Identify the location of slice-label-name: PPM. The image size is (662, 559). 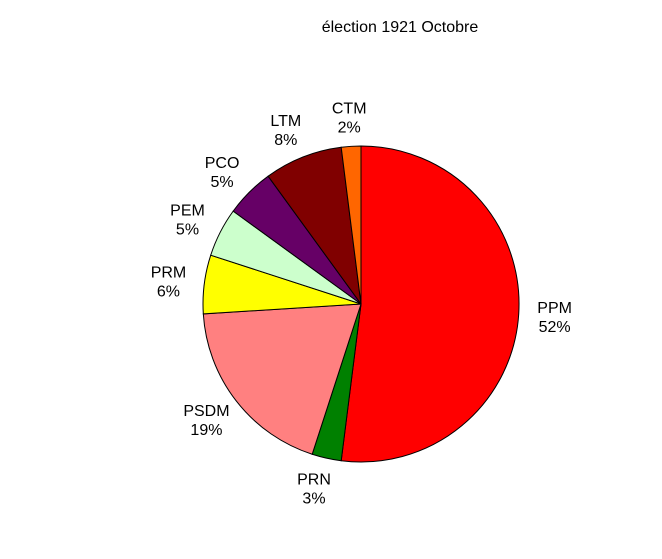
(554, 308).